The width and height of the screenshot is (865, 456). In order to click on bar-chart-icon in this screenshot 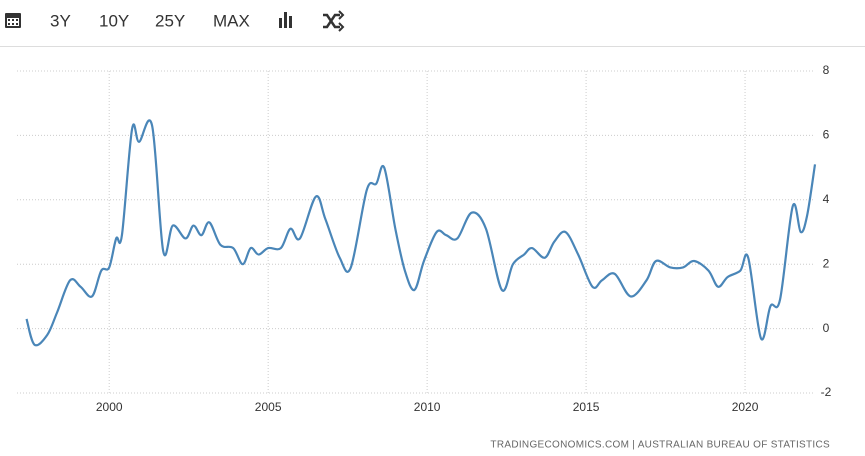, I will do `click(285, 20)`.